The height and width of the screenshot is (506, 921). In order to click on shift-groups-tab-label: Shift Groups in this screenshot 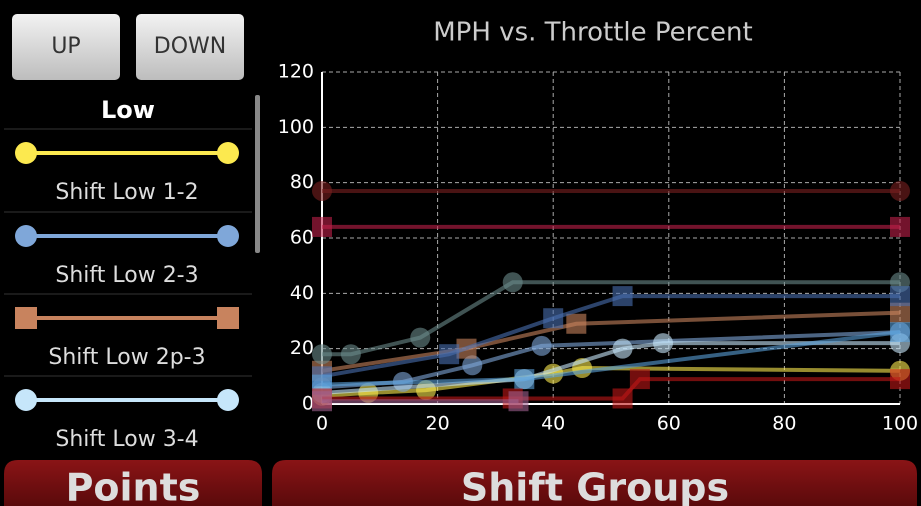, I will do `click(595, 486)`.